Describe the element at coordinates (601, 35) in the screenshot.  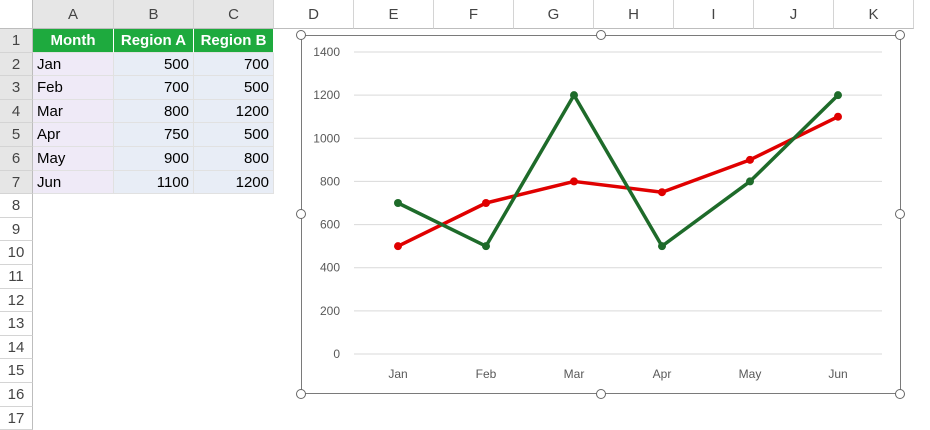
I see `resize-handle-top` at that location.